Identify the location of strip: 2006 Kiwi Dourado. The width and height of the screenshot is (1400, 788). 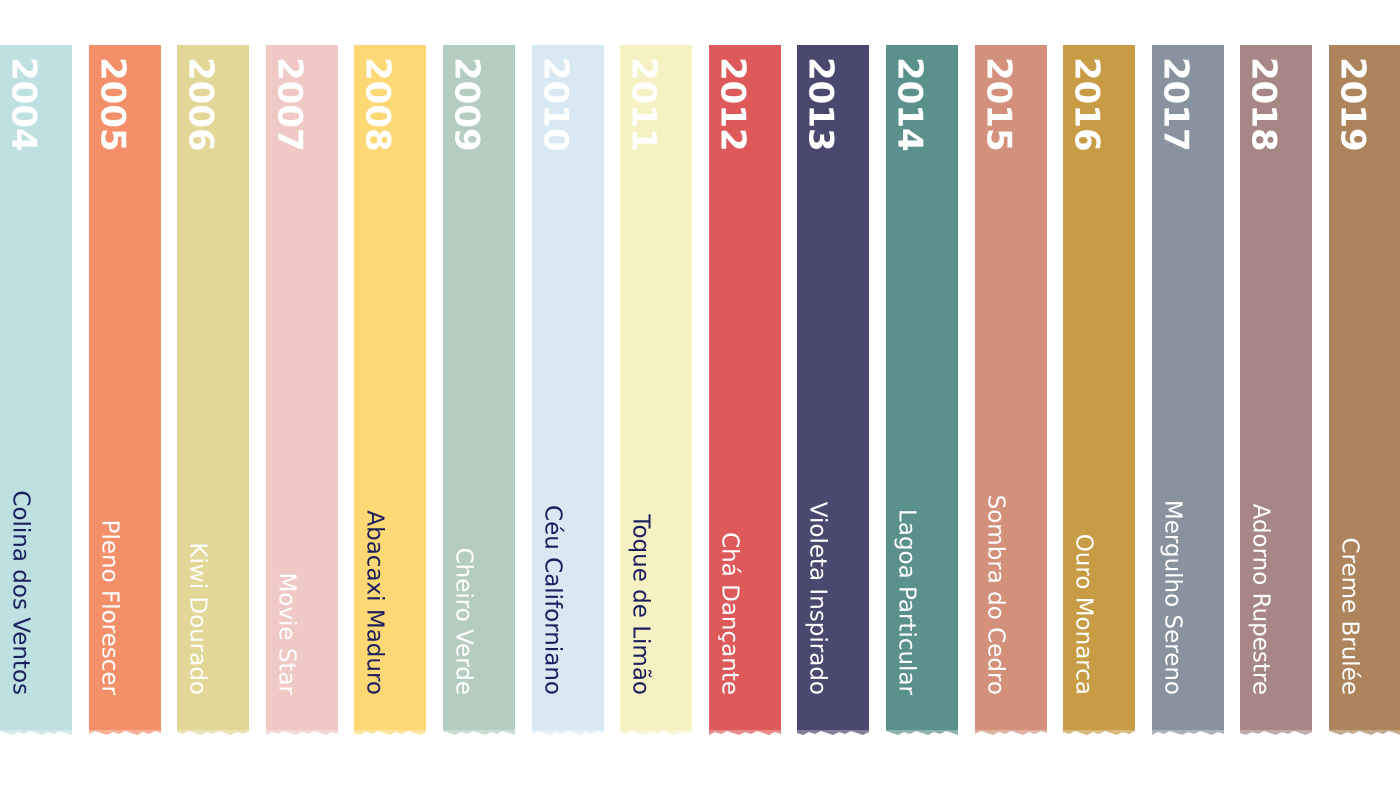
(213, 390).